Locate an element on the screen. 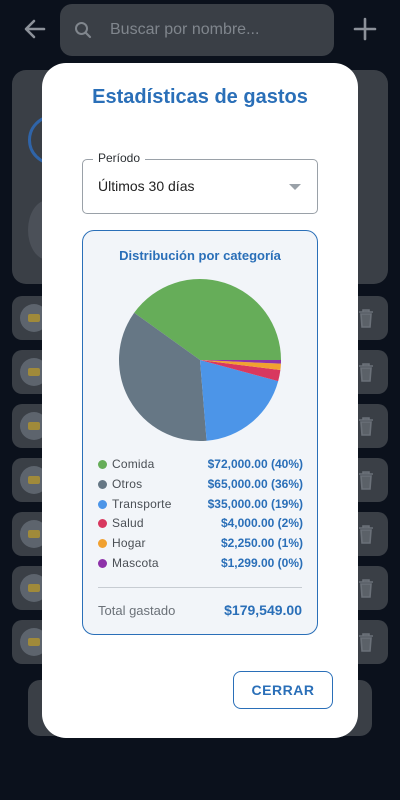  legend-label: Comida is located at coordinates (133, 464).